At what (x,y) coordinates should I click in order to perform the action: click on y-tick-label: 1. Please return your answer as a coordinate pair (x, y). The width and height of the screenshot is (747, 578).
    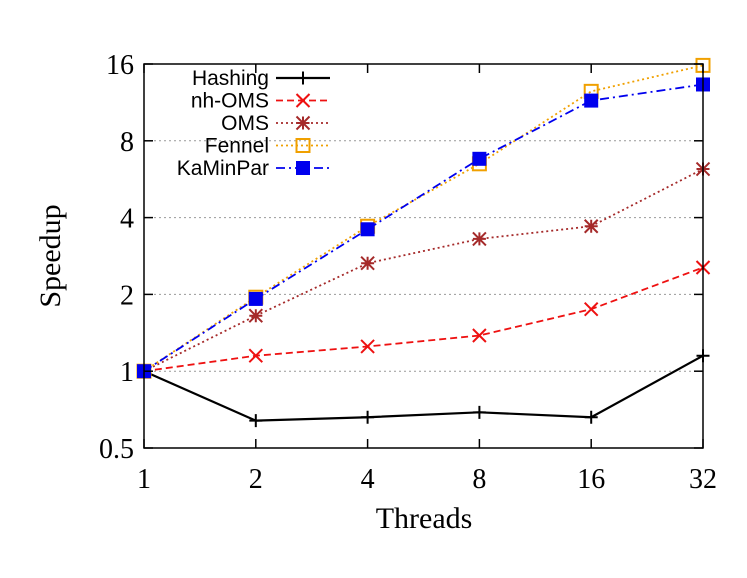
    Looking at the image, I should click on (127, 372).